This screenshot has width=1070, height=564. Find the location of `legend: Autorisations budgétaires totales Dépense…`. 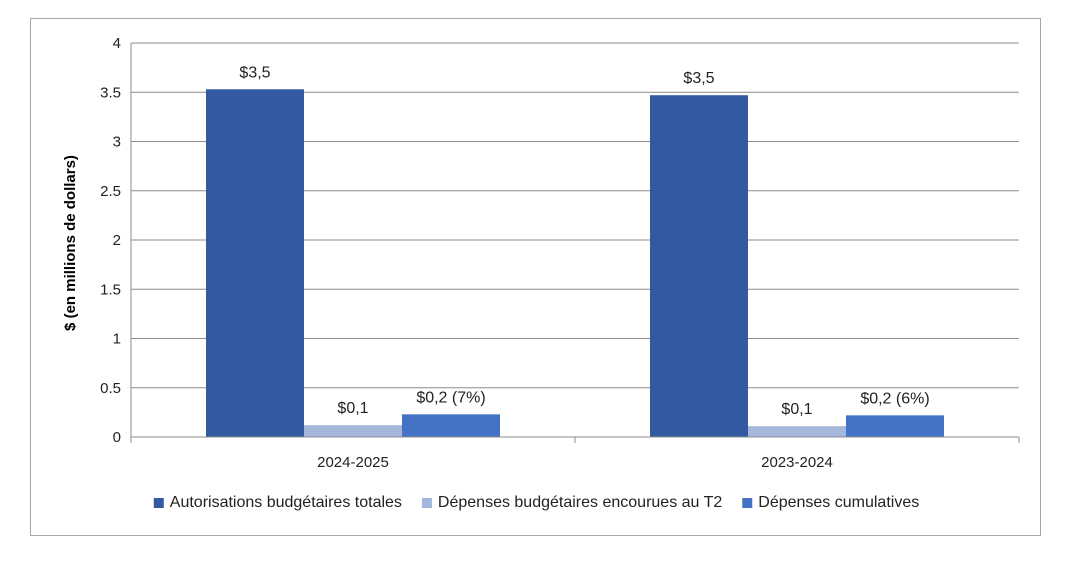

legend: Autorisations budgétaires totales Dépense… is located at coordinates (536, 502).